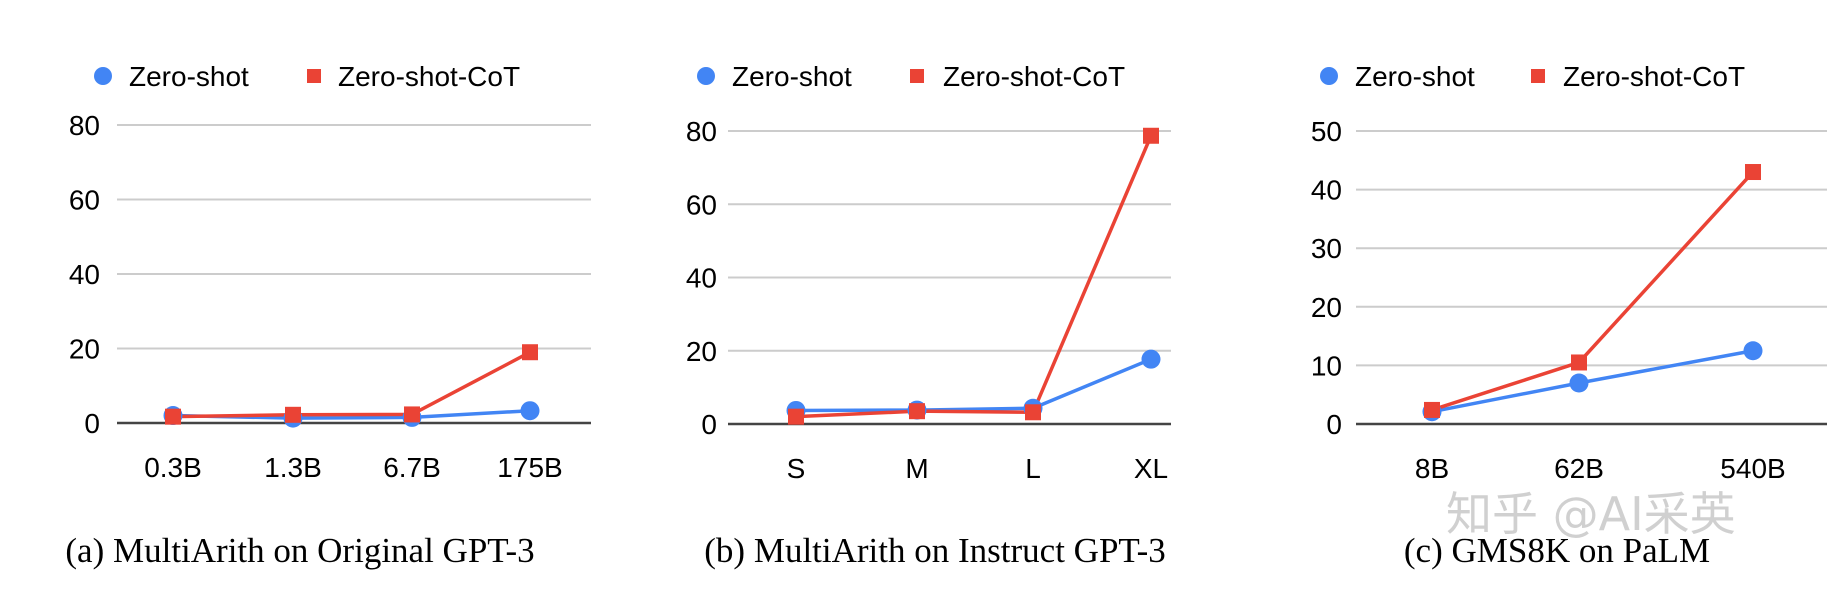 The width and height of the screenshot is (1836, 594). Describe the element at coordinates (1557, 550) in the screenshot. I see `chart-caption: (c) GMS8K on PaLM` at that location.